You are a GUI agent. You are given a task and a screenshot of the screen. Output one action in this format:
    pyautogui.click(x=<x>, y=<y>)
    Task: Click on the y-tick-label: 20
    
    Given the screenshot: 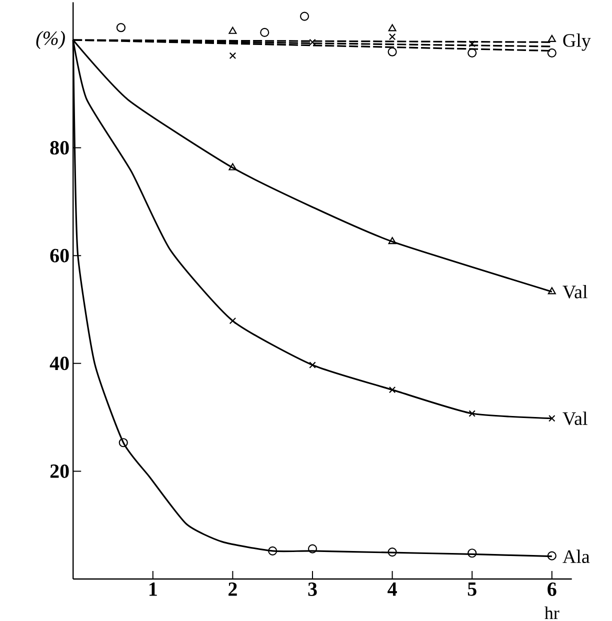 What is the action you would take?
    pyautogui.click(x=59, y=471)
    